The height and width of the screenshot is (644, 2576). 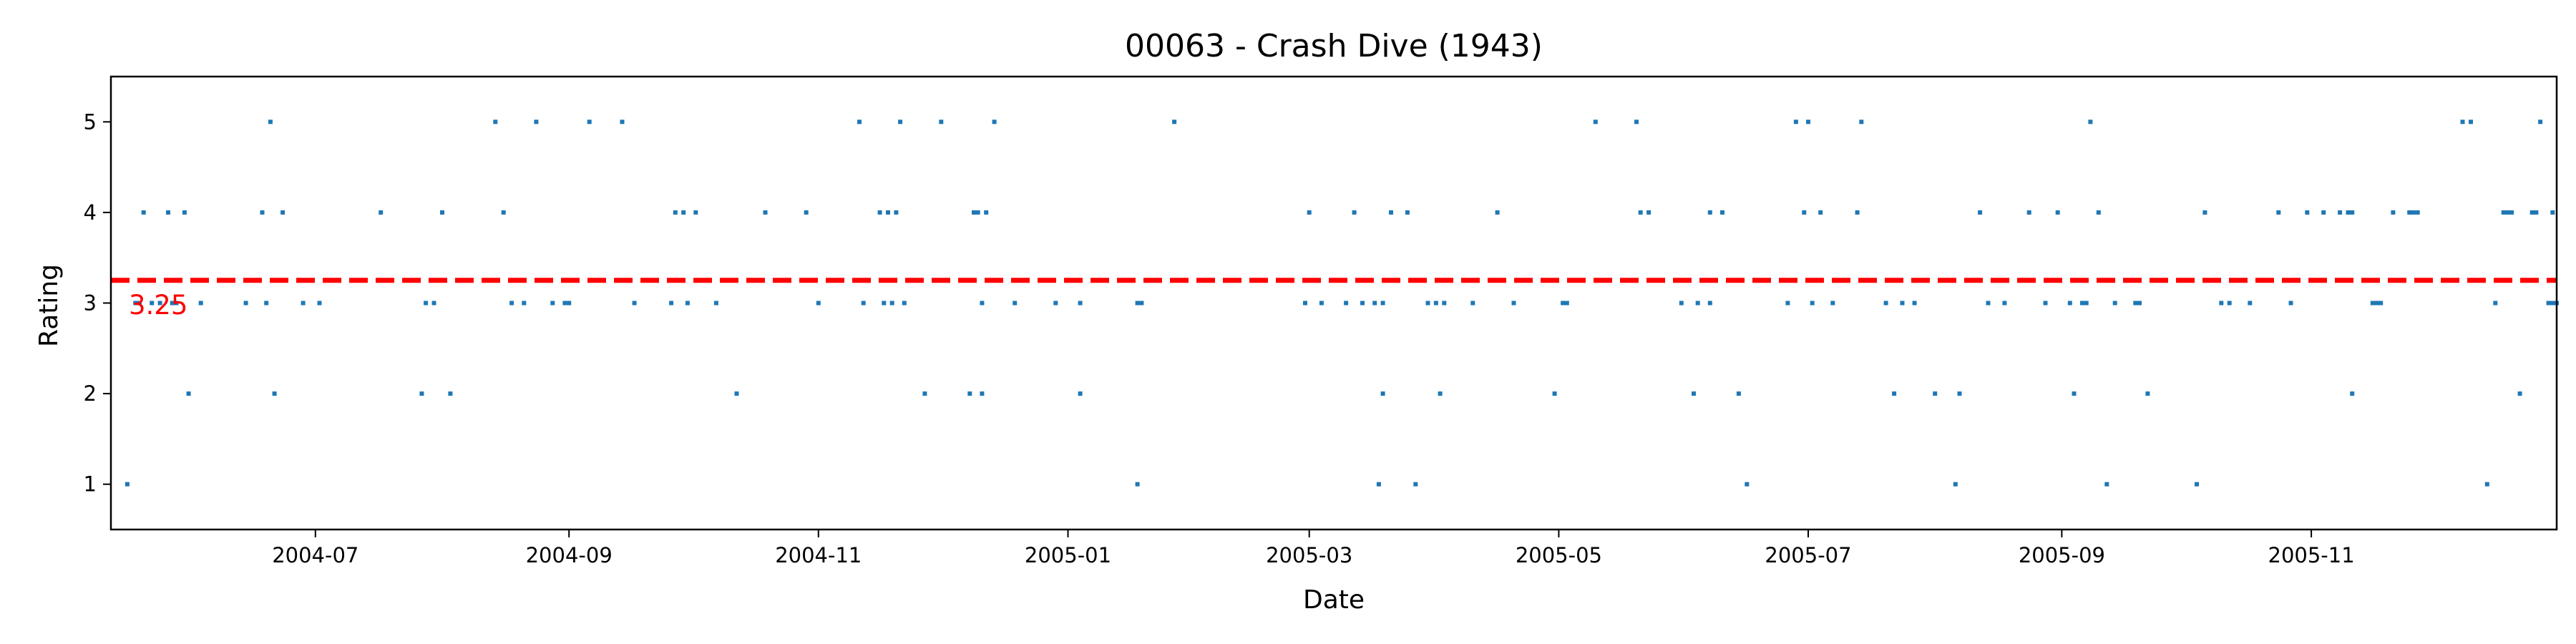 I want to click on y-tick-label: 2, so click(x=90, y=393).